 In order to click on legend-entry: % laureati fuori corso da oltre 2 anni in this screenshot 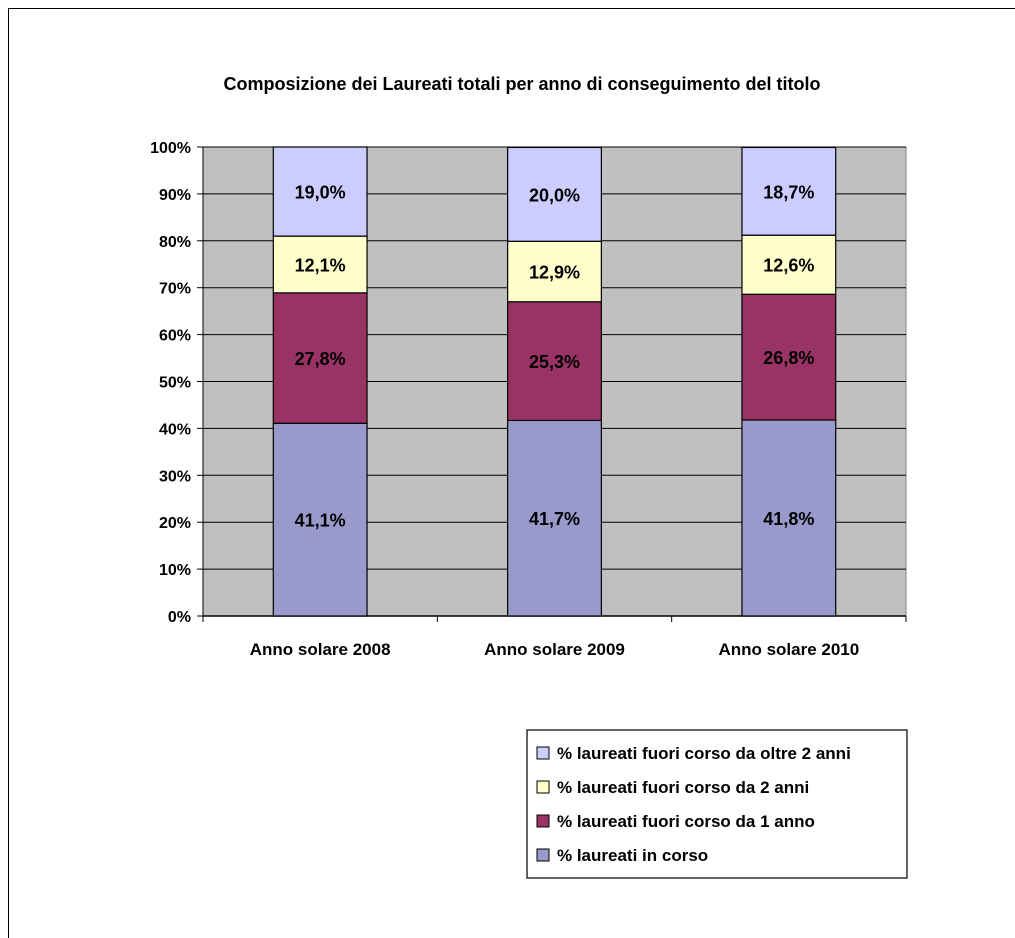, I will do `click(704, 753)`.